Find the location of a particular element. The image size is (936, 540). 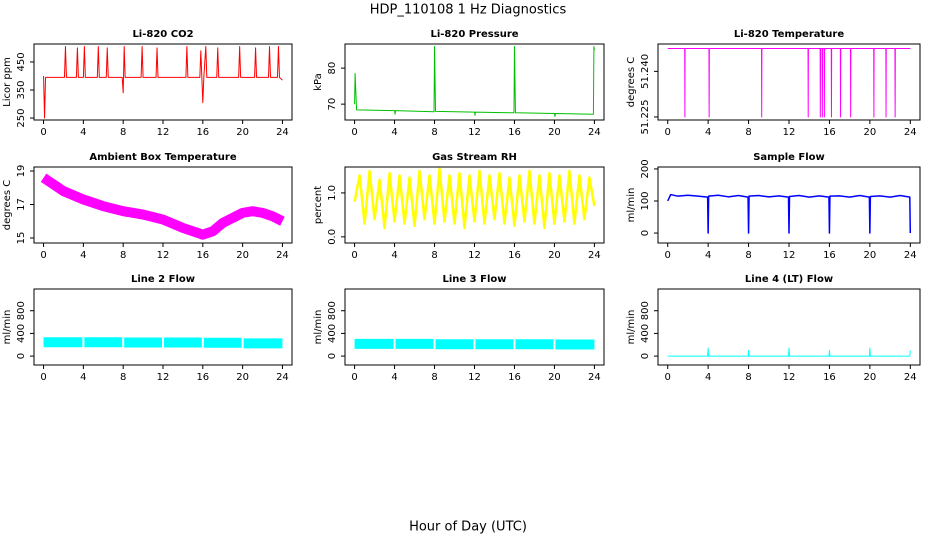

panel-title: Sample Flow is located at coordinates (789, 157).